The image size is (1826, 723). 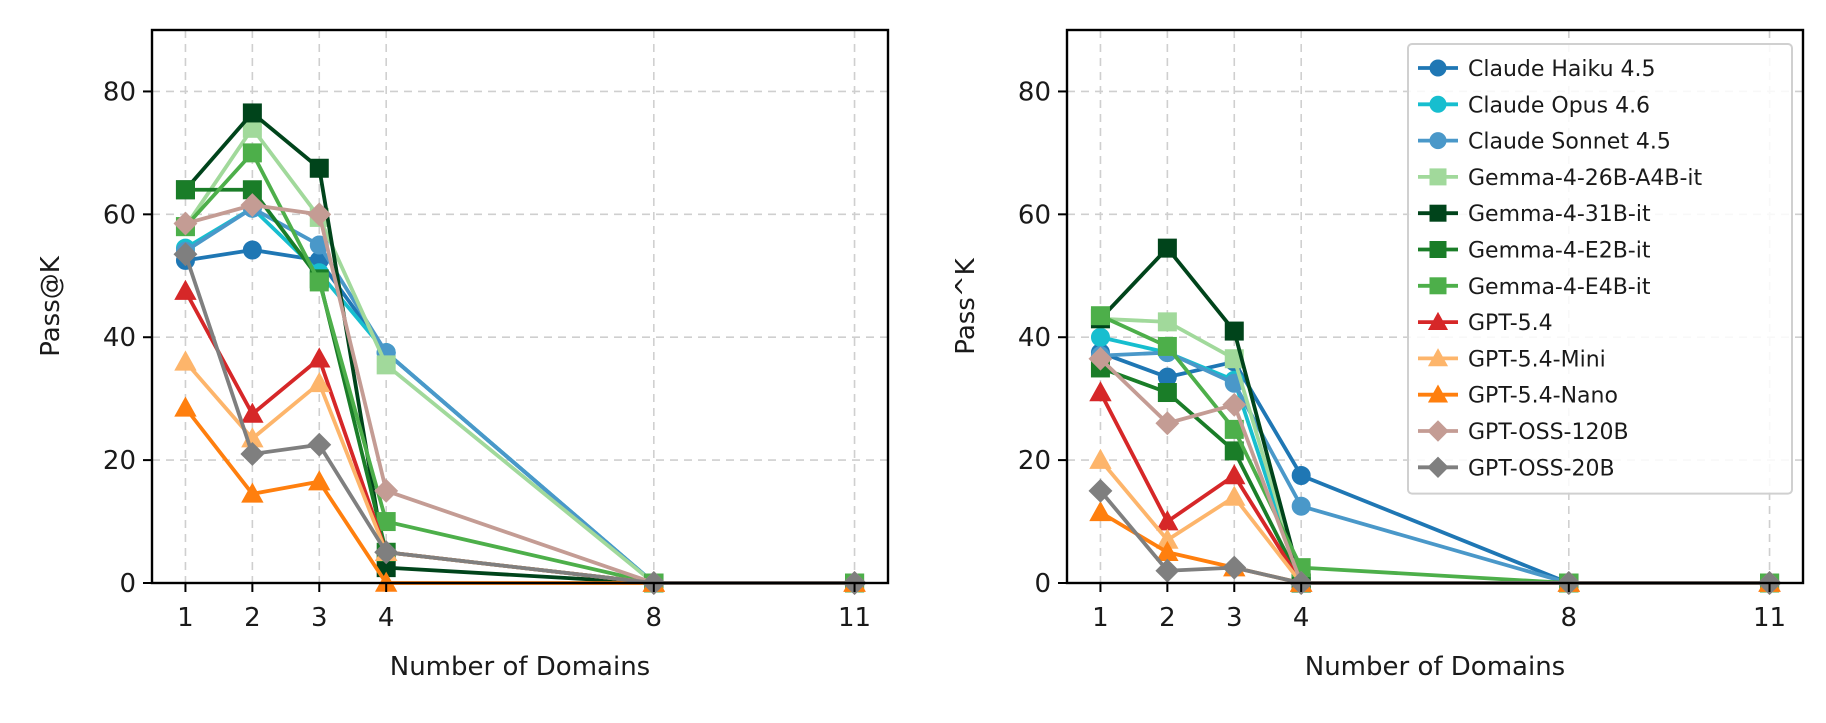 I want to click on y-axis-title: Pass@K, so click(x=51, y=306).